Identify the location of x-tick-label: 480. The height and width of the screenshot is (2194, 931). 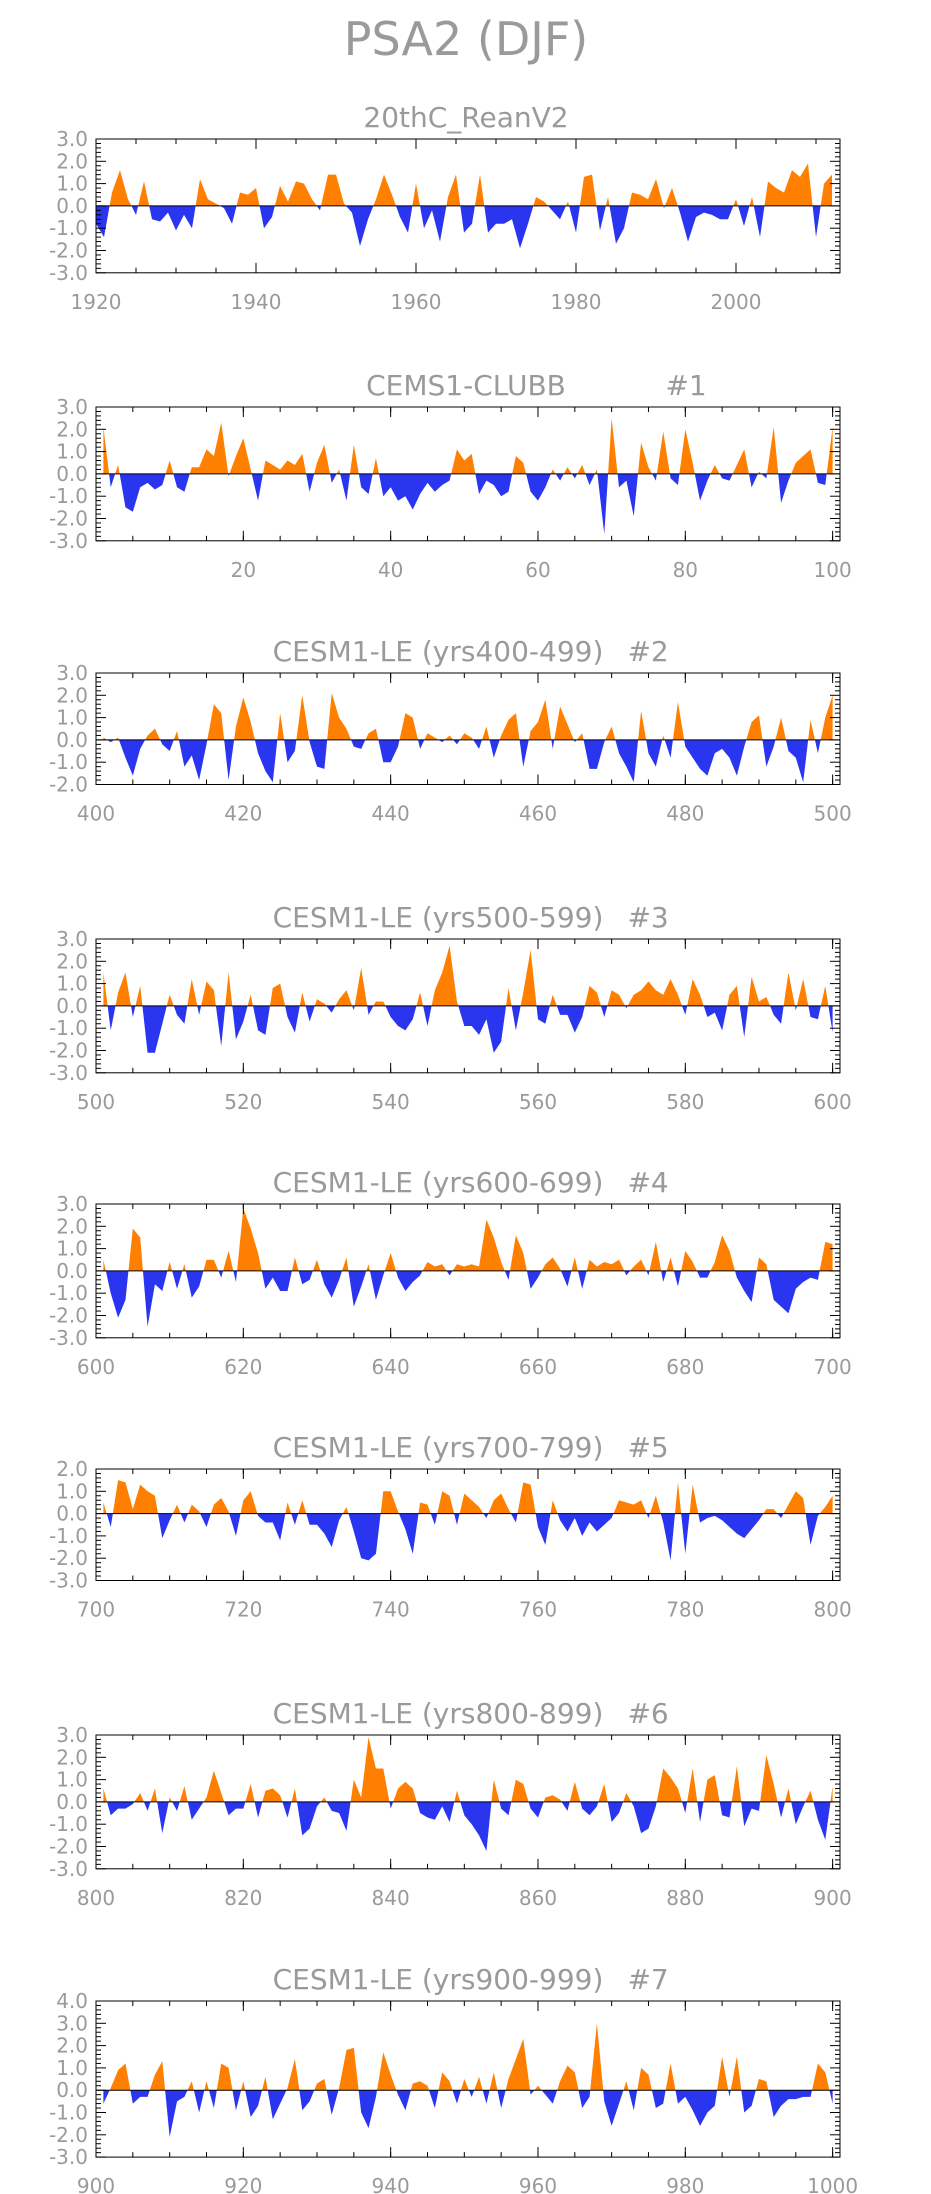
(685, 814).